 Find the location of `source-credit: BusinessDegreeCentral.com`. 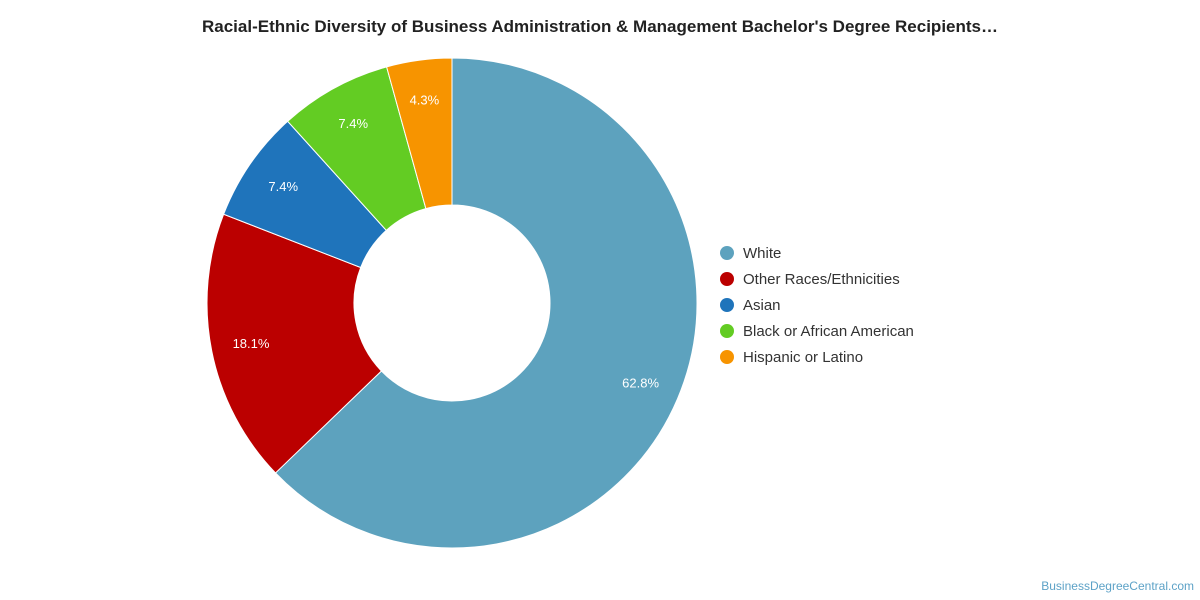

source-credit: BusinessDegreeCentral.com is located at coordinates (1117, 586).